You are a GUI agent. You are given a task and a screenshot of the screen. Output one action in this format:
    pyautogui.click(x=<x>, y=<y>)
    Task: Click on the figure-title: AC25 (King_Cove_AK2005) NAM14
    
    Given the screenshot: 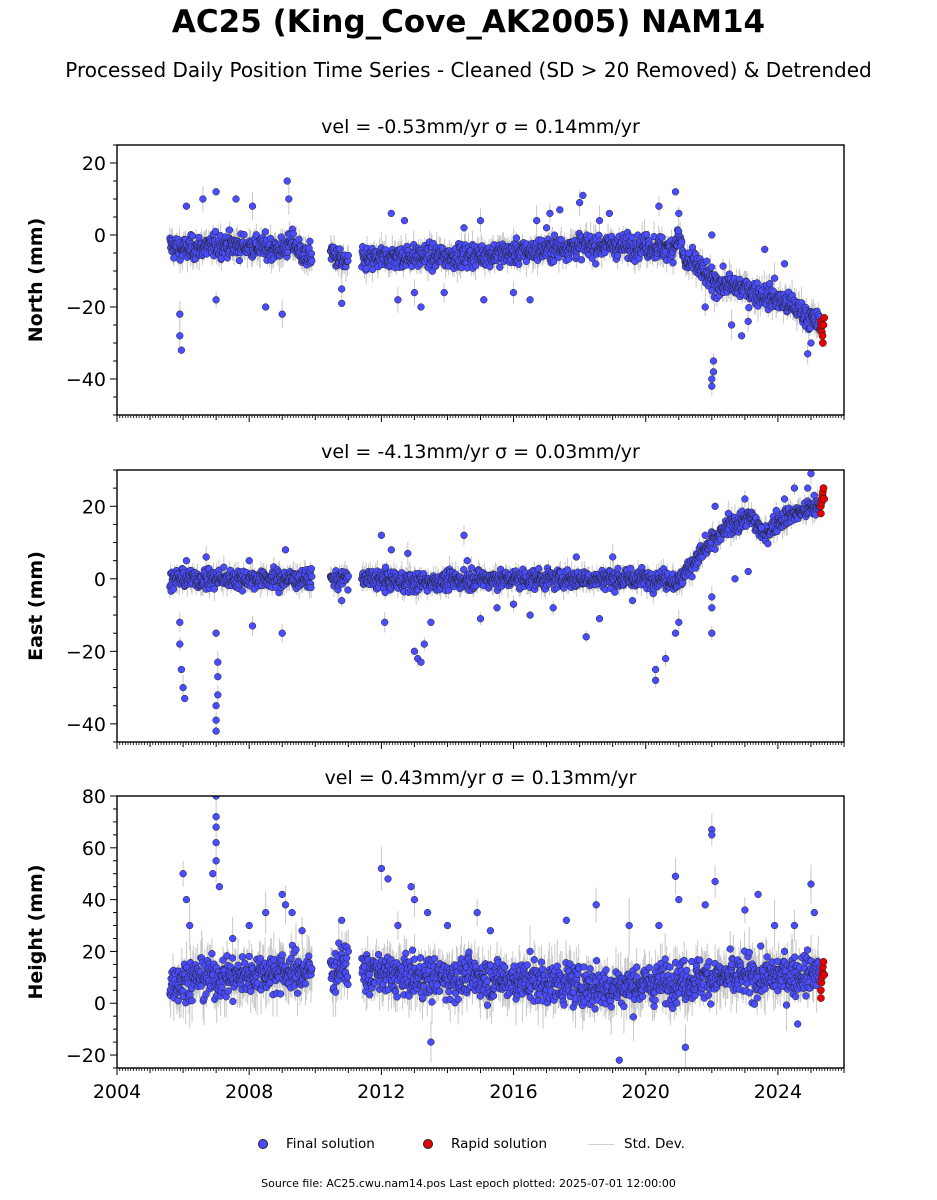 What is the action you would take?
    pyautogui.click(x=468, y=22)
    